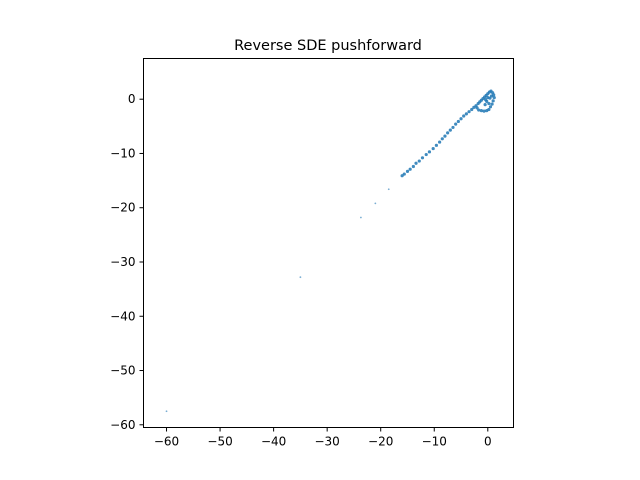 The width and height of the screenshot is (640, 480). What do you see at coordinates (122, 262) in the screenshot?
I see `y-tick-label: −30` at bounding box center [122, 262].